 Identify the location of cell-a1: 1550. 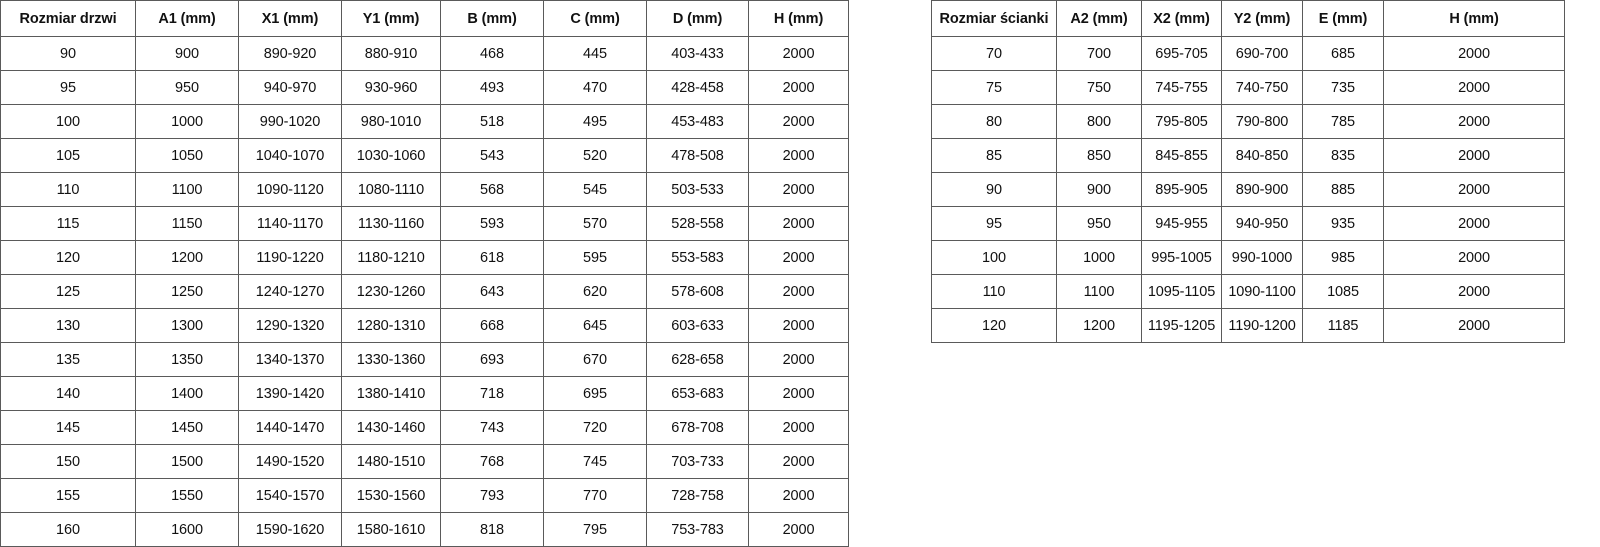
(187, 495).